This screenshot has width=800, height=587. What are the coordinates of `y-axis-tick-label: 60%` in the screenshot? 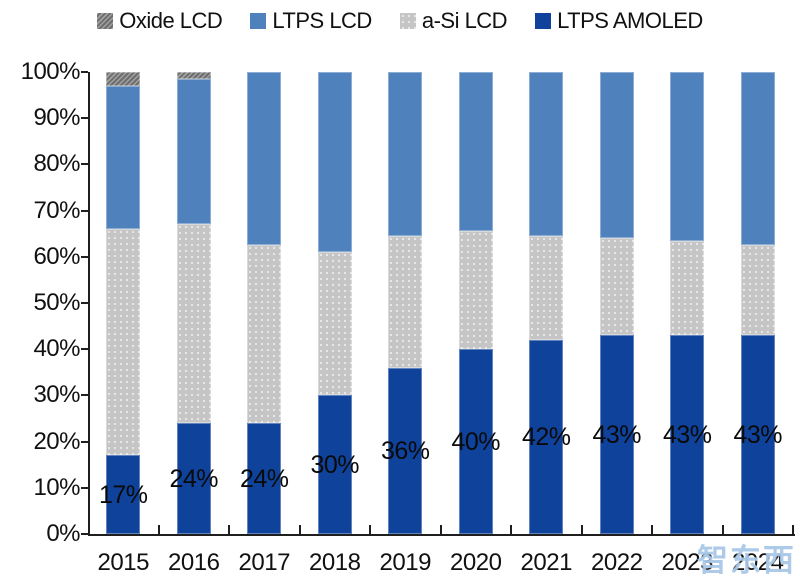 It's located at (56, 256).